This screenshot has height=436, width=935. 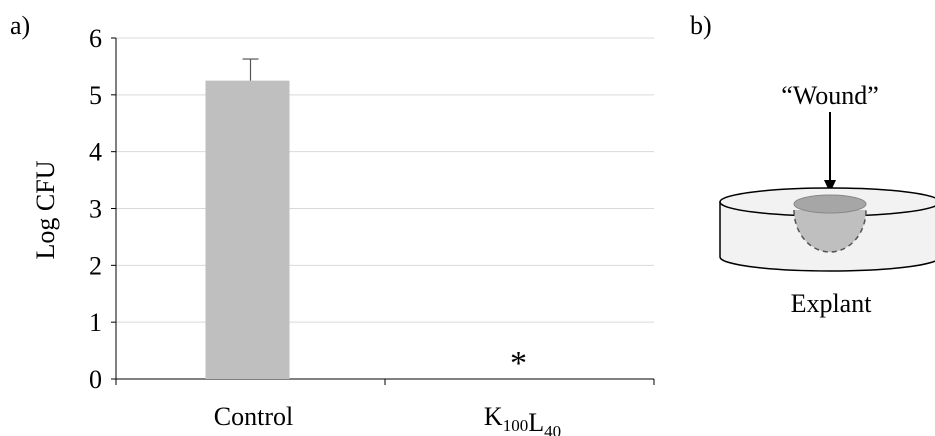 I want to click on wound-arrow-head, so click(x=830, y=186).